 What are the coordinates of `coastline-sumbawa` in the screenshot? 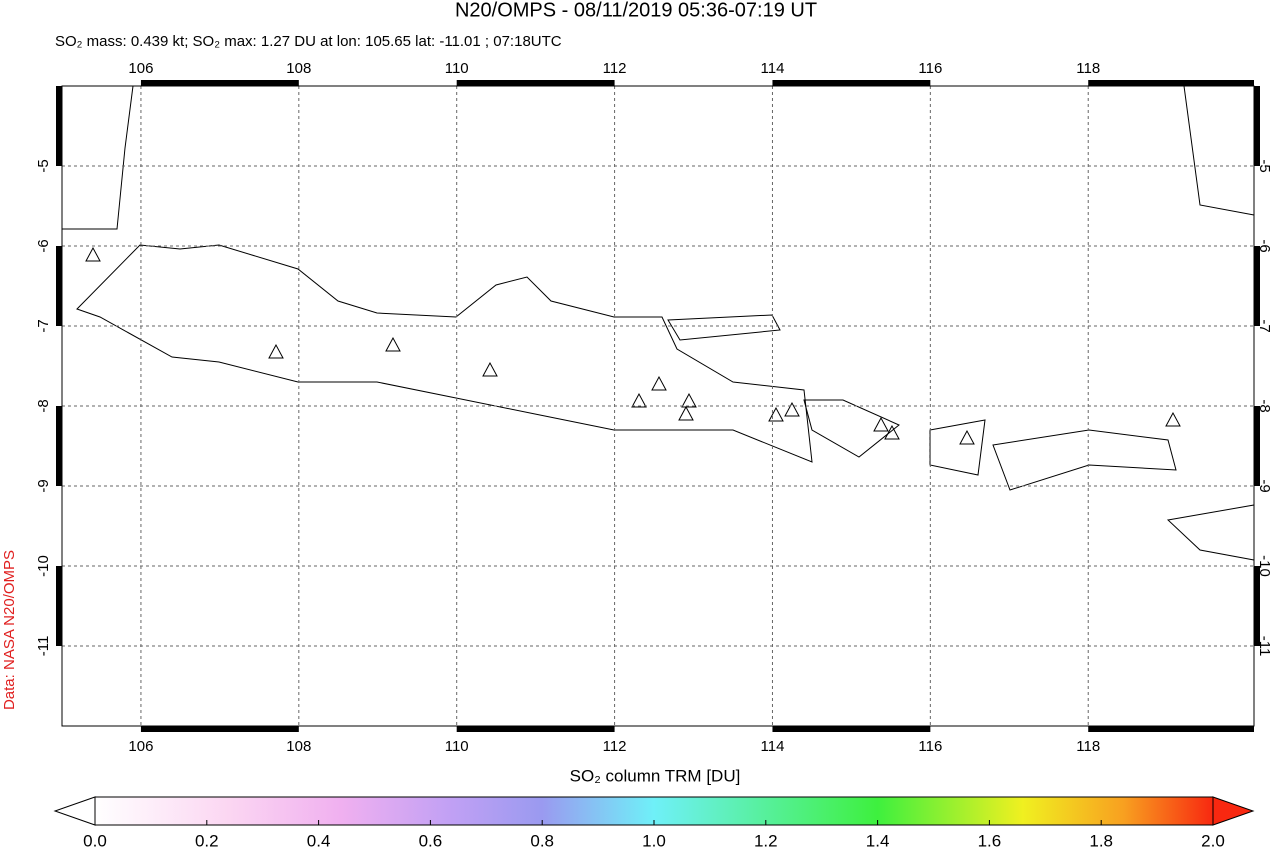 It's located at (1084, 460).